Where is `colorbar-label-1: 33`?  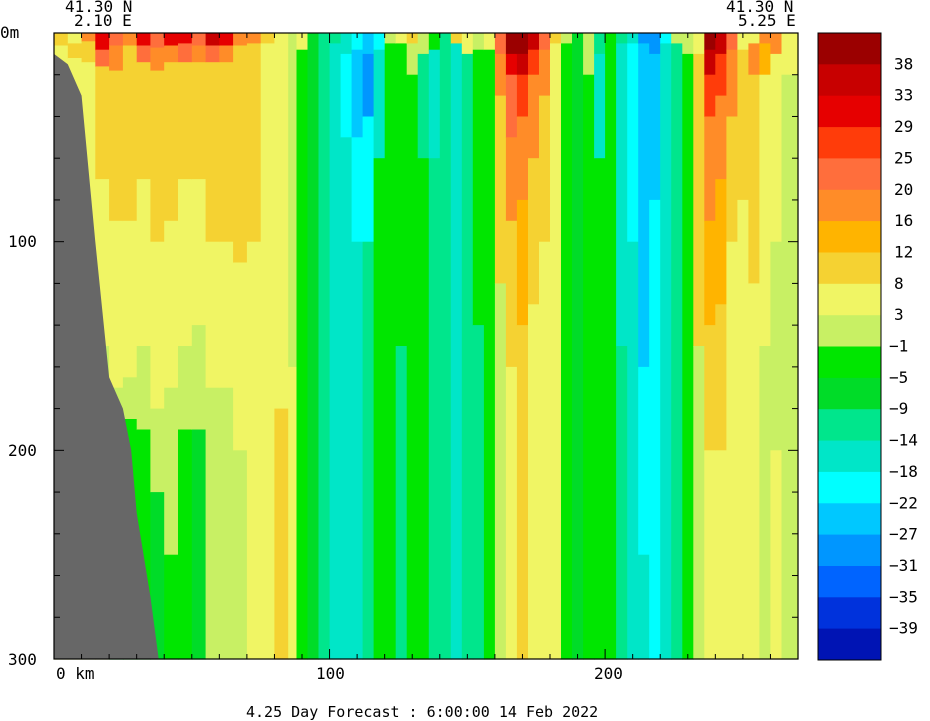
colorbar-label-1: 33 is located at coordinates (903, 95).